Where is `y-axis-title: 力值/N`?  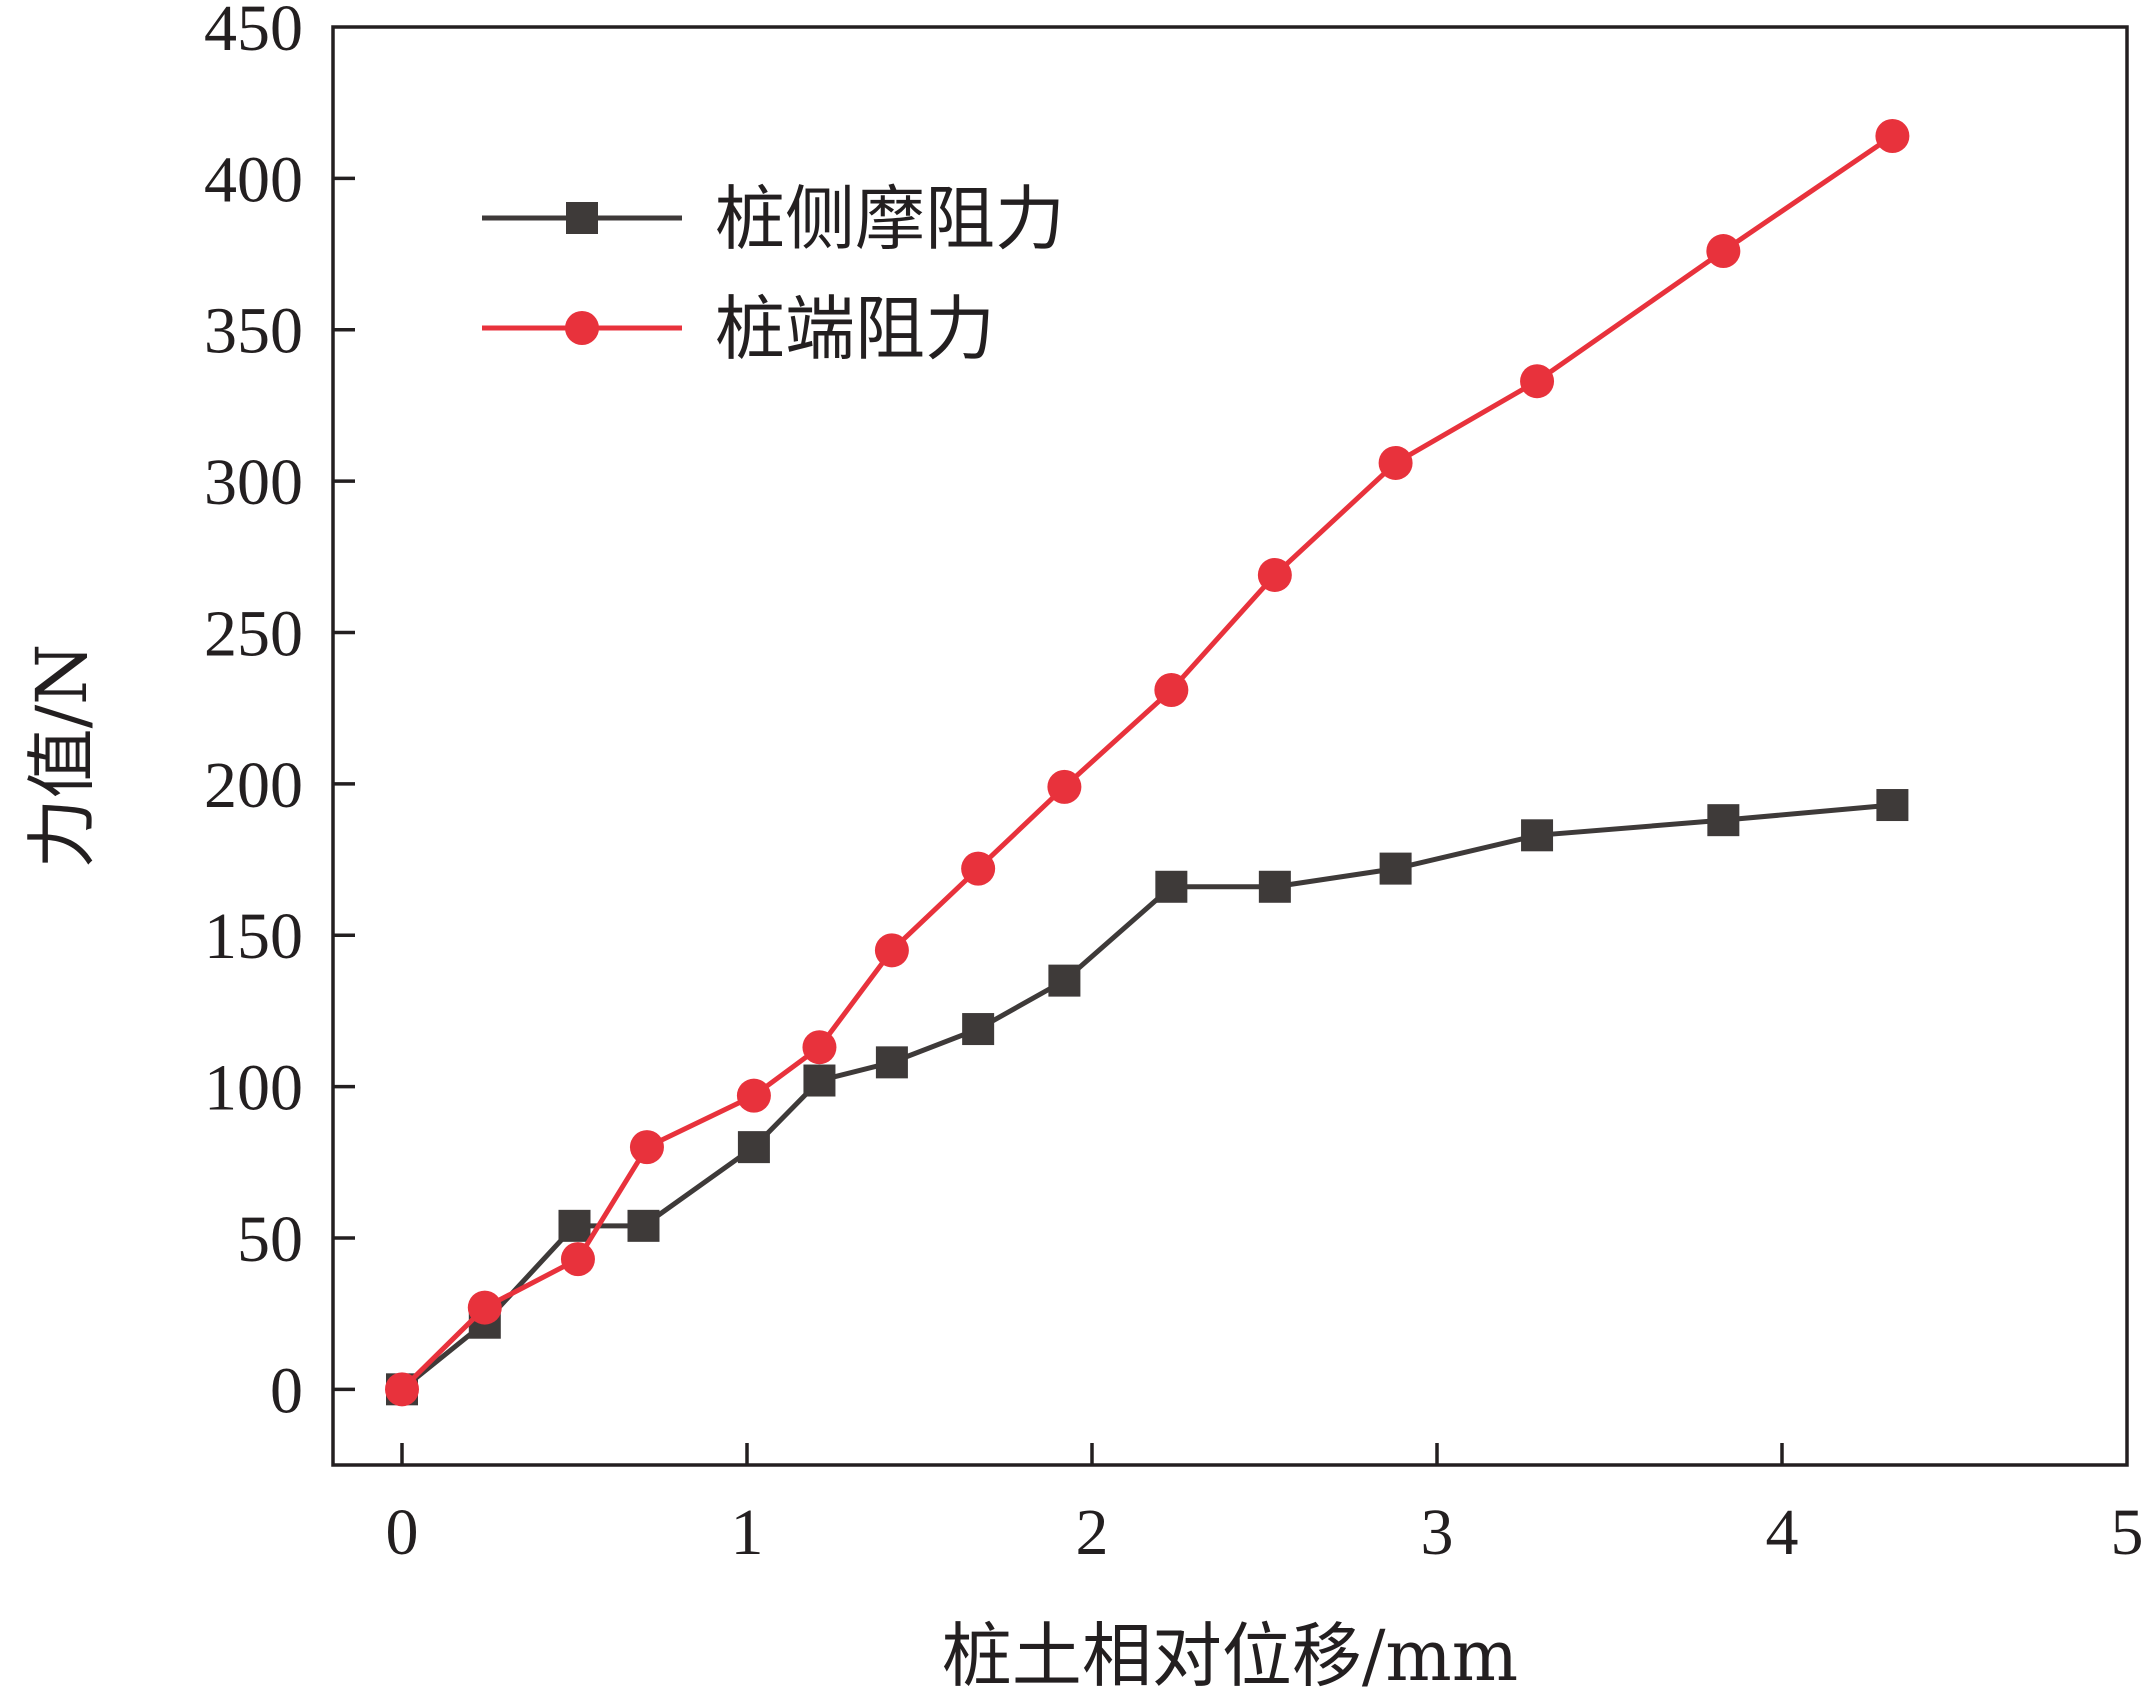
y-axis-title: 力值/N is located at coordinates (62, 756).